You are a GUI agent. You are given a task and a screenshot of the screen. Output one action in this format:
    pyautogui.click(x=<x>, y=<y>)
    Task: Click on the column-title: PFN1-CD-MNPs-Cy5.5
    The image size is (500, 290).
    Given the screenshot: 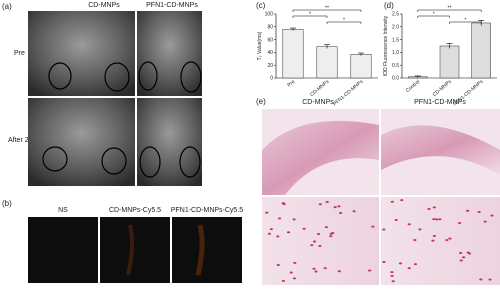 What is the action you would take?
    pyautogui.click(x=207, y=210)
    